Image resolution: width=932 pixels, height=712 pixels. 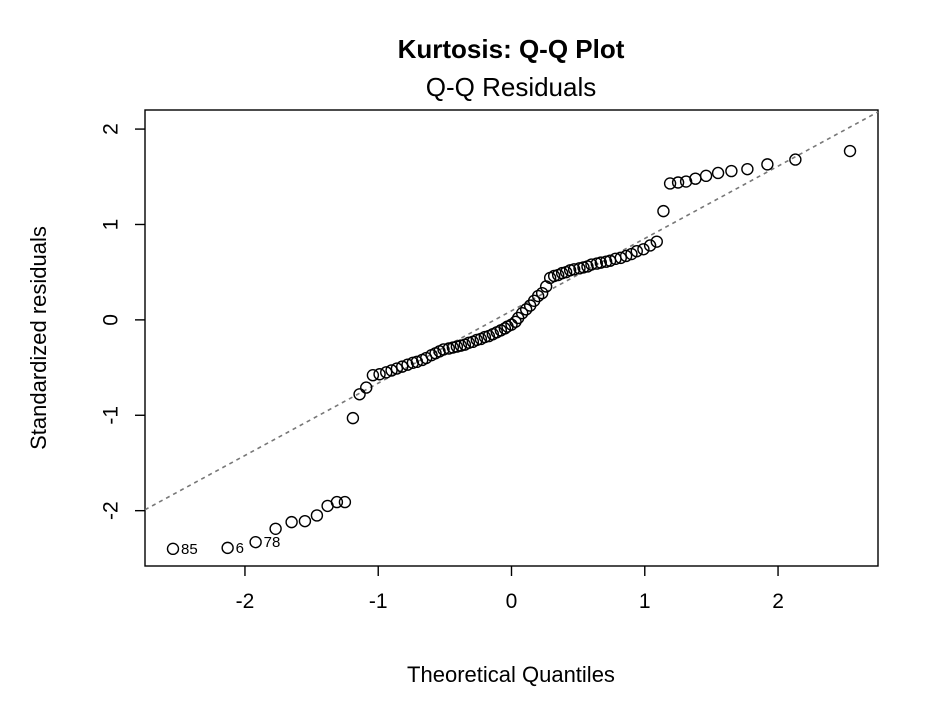 What do you see at coordinates (111, 415) in the screenshot?
I see `y-tick-label: -1` at bounding box center [111, 415].